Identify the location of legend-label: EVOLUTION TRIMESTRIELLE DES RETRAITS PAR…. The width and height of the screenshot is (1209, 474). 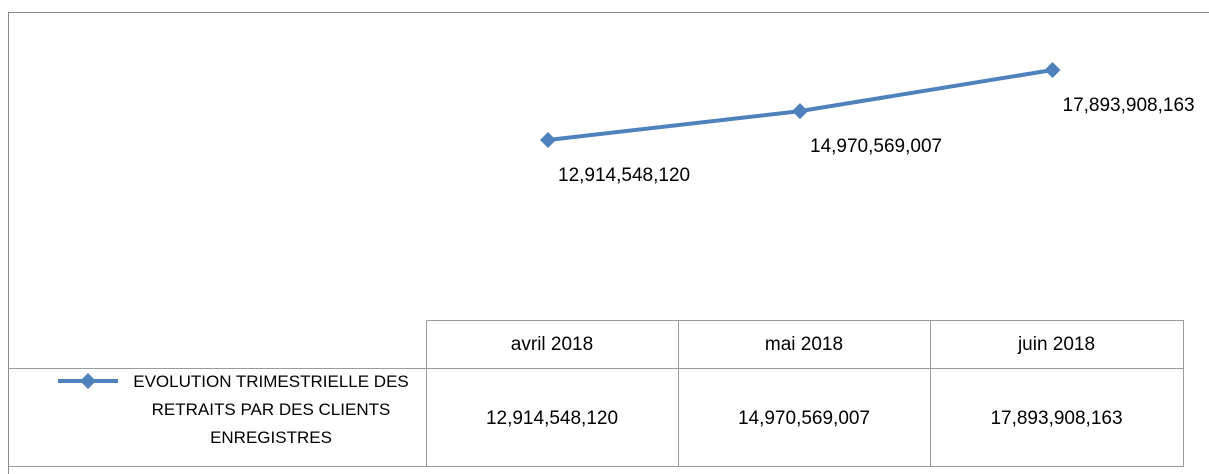
(271, 409).